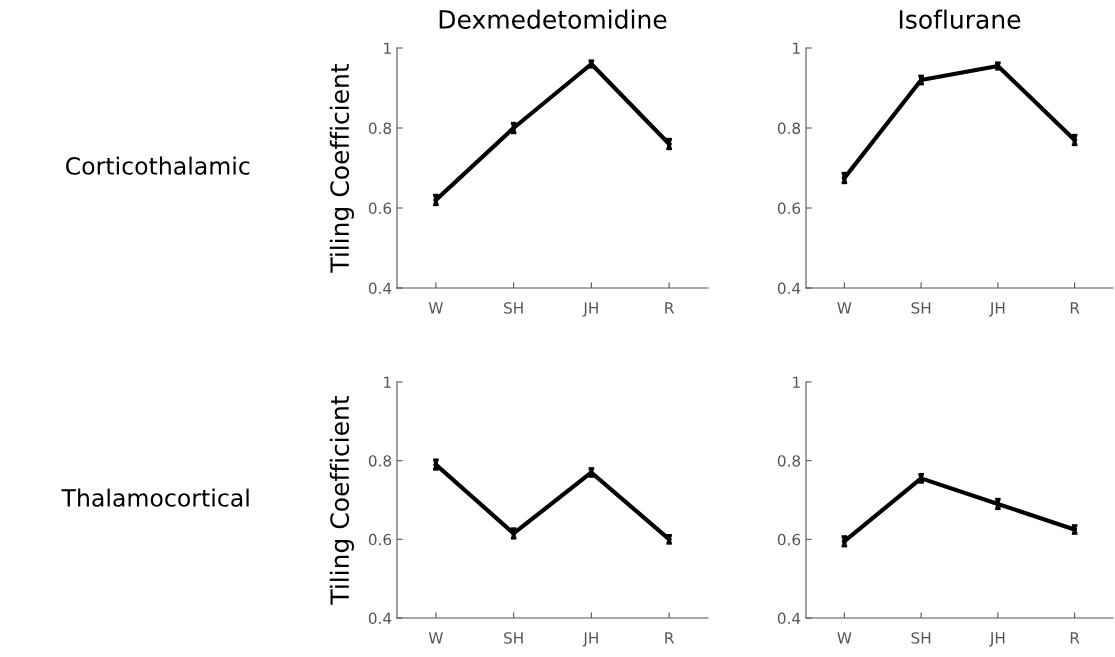 The height and width of the screenshot is (657, 1115). I want to click on text: Thalamocortical, so click(155, 497).